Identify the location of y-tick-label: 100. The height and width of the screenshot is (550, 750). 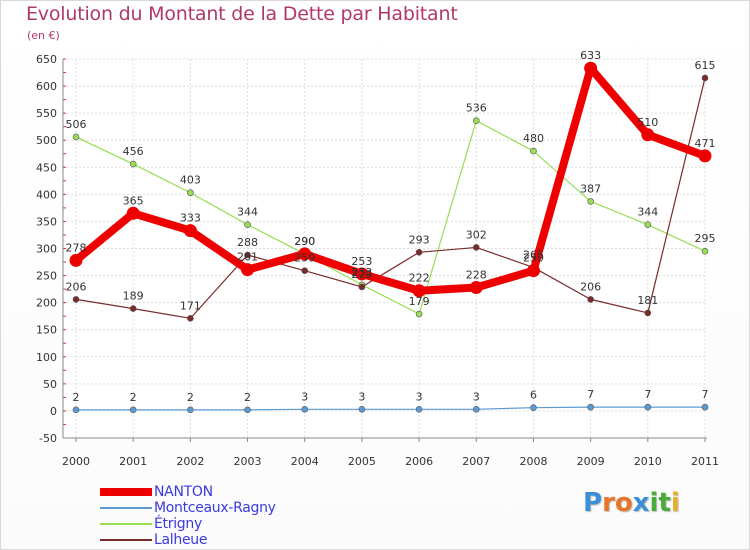
(46, 357).